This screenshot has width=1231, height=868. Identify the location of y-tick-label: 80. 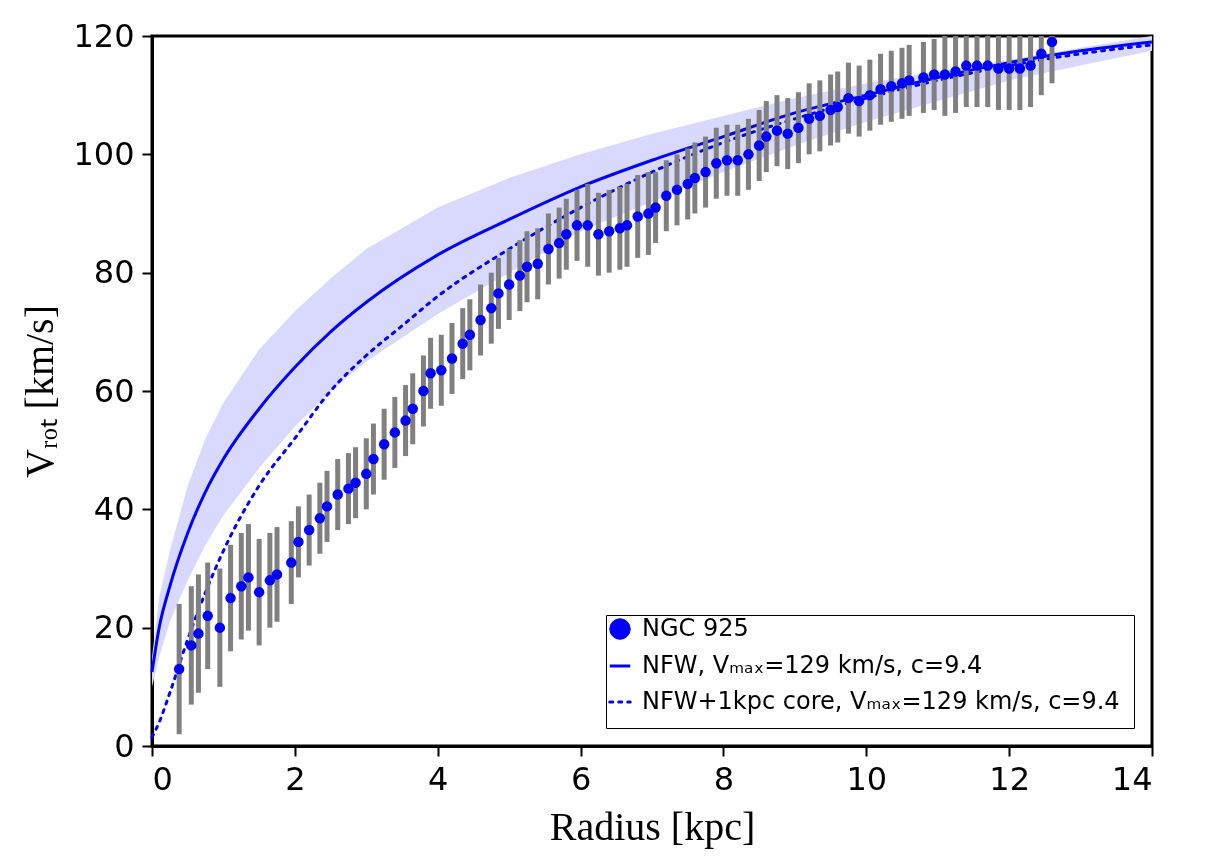
(114, 272).